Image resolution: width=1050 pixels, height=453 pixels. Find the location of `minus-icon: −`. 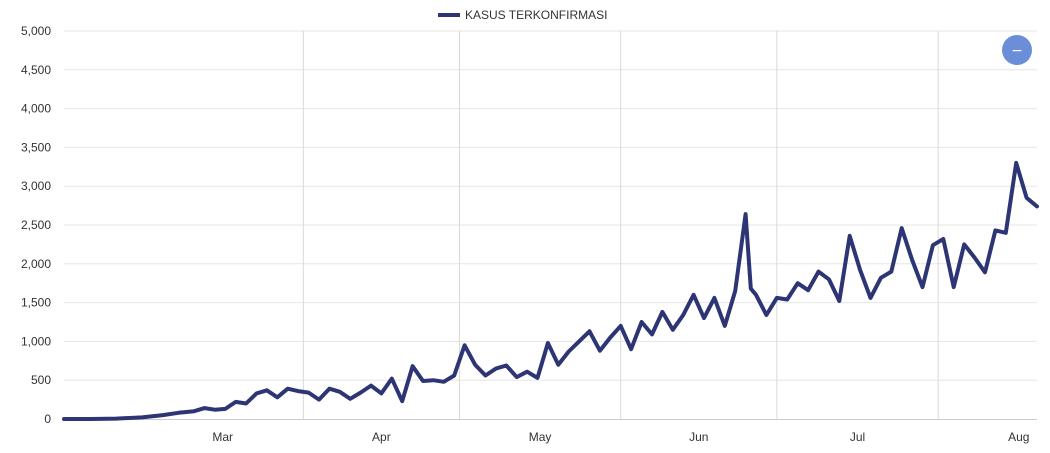

minus-icon: − is located at coordinates (1017, 51).